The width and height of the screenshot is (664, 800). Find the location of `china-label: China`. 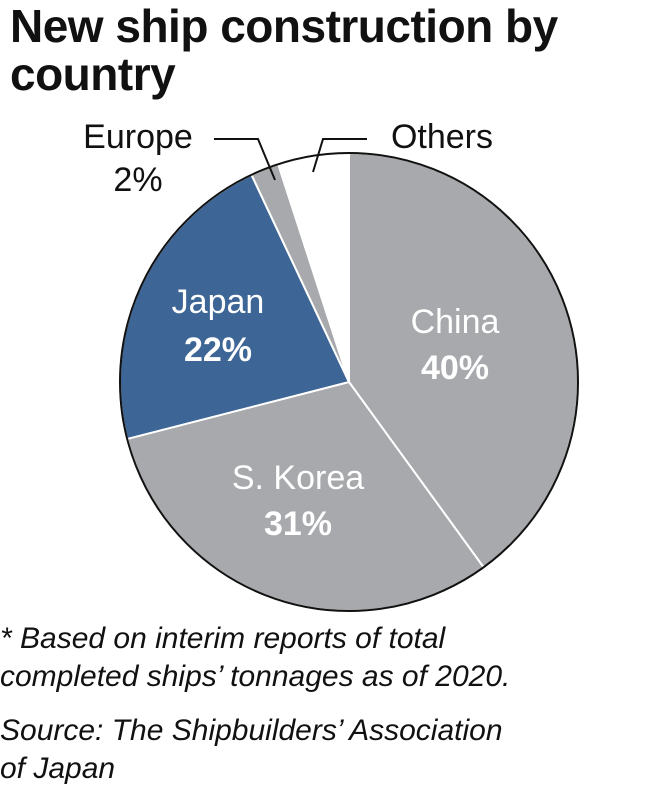

china-label: China is located at coordinates (455, 322).